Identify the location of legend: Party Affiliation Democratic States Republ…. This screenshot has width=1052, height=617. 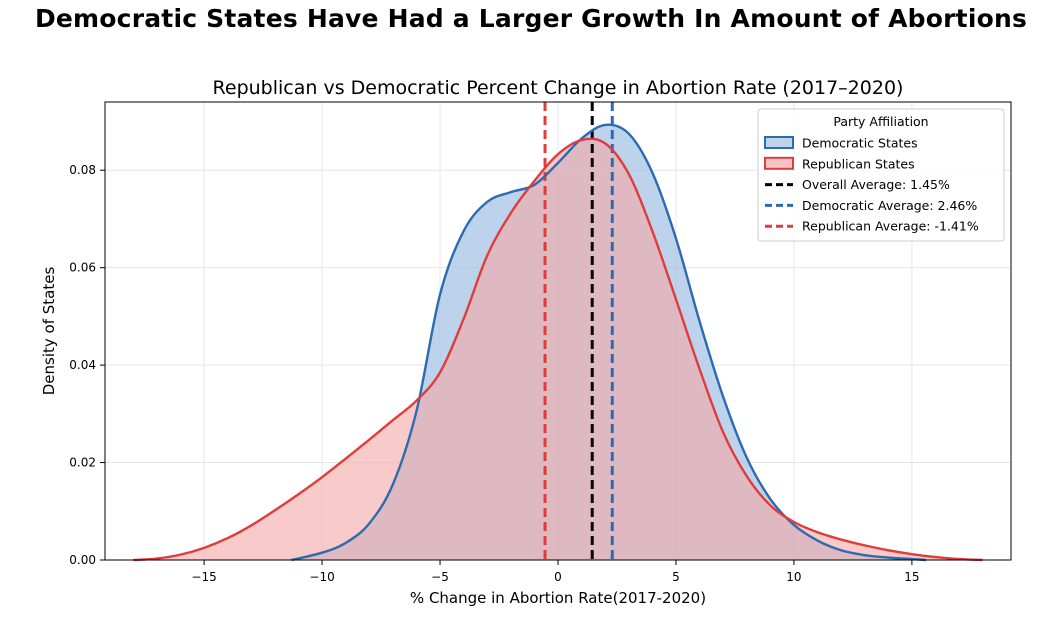
(881, 175).